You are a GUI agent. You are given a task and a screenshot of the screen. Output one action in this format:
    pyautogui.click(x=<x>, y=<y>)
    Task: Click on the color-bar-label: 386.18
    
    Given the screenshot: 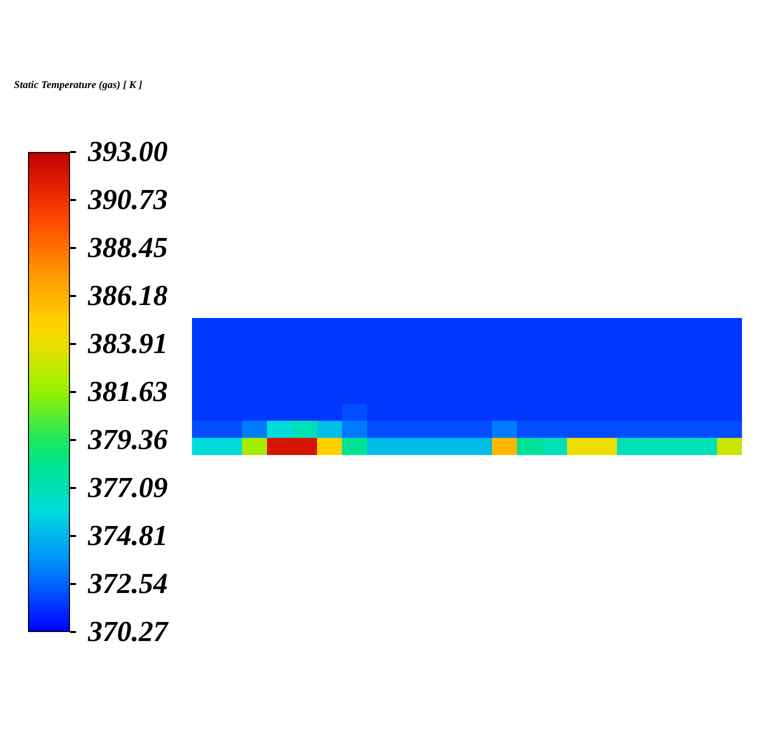 What is the action you would take?
    pyautogui.click(x=128, y=296)
    